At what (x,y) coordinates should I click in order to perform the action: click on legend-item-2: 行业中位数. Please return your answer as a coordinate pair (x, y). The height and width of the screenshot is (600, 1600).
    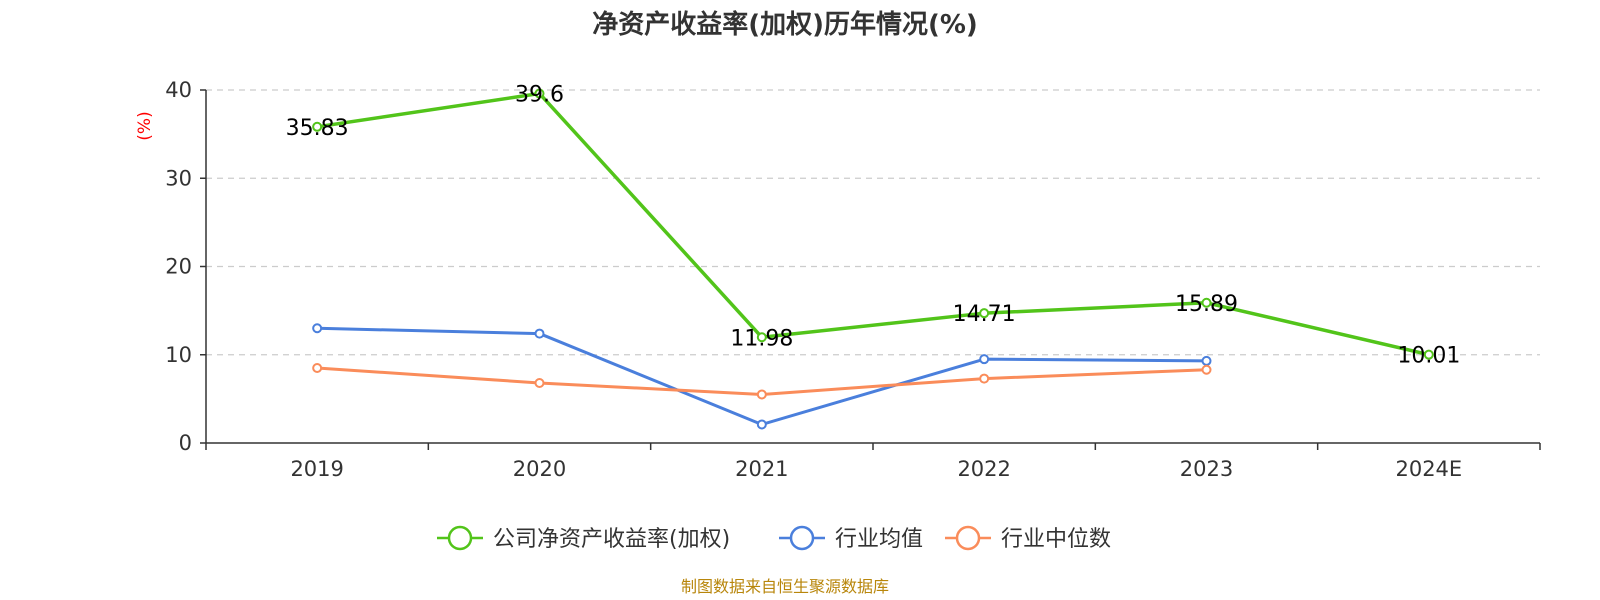
    Looking at the image, I should click on (1028, 538).